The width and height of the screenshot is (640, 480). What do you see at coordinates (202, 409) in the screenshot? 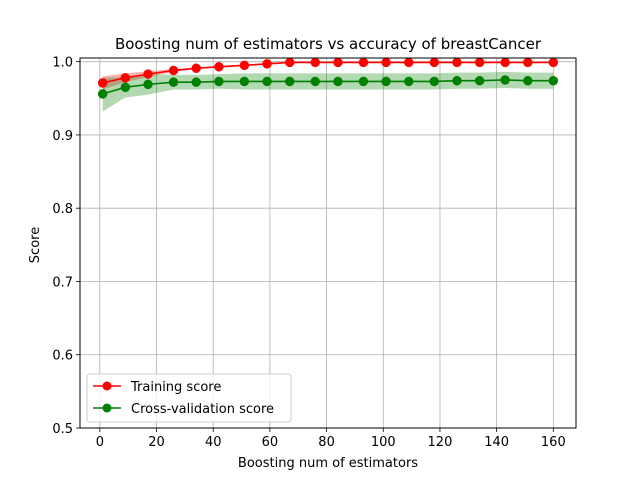
I see `legend-cross-validation-label: Cross-validation score` at bounding box center [202, 409].